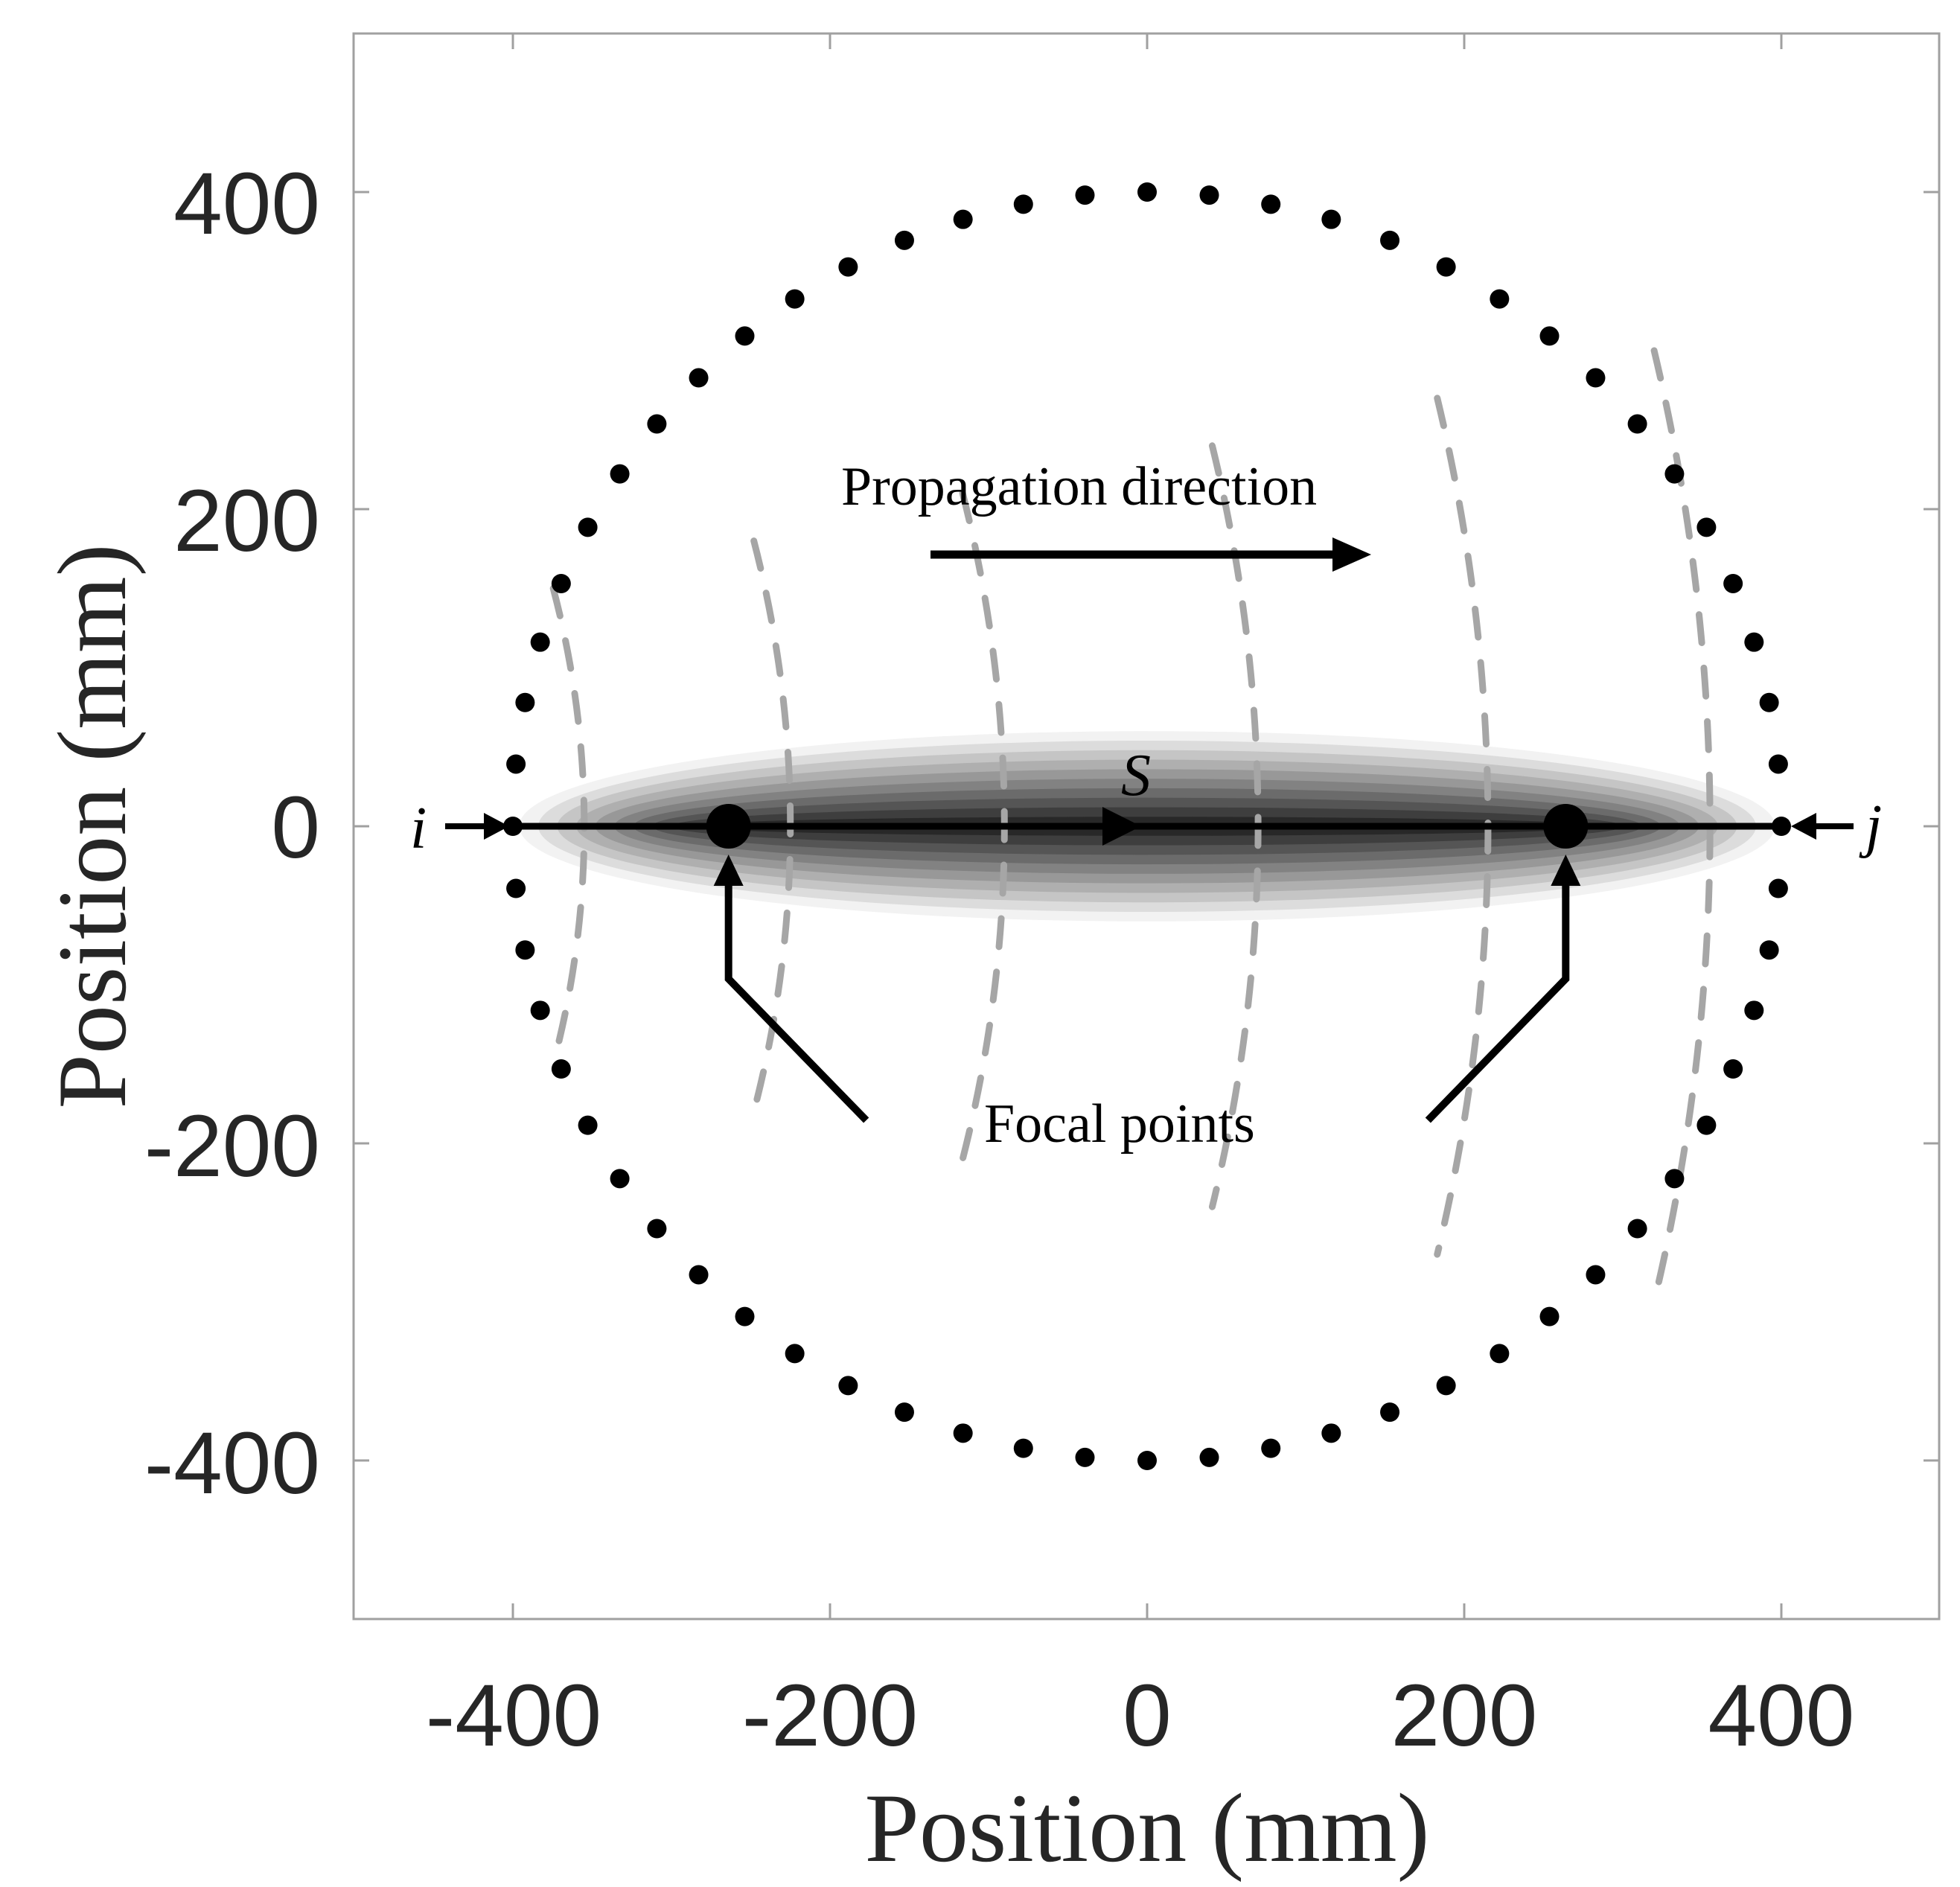 The image size is (1960, 1887). What do you see at coordinates (232, 1463) in the screenshot?
I see `y-tick-label: -400` at bounding box center [232, 1463].